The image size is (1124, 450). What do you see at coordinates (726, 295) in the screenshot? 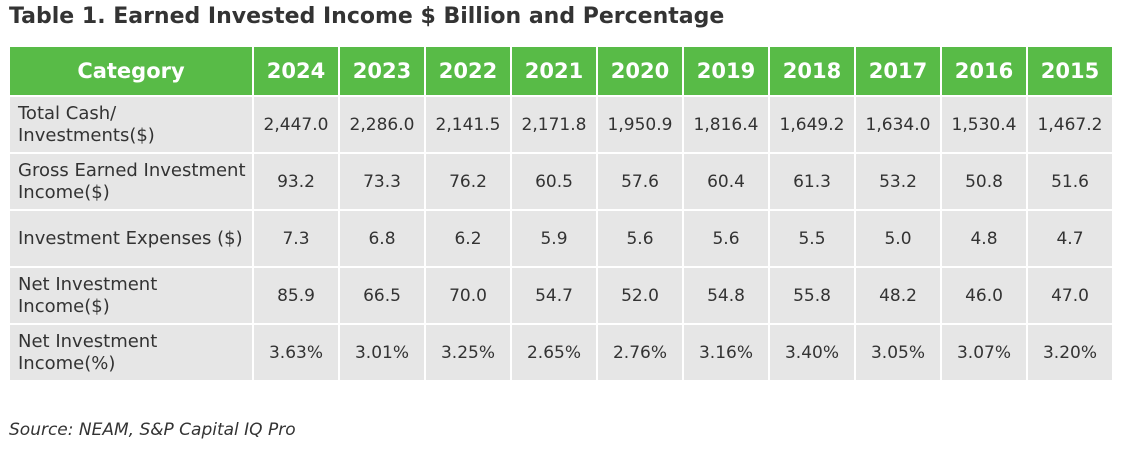
I see `table-cell: 54.8` at bounding box center [726, 295].